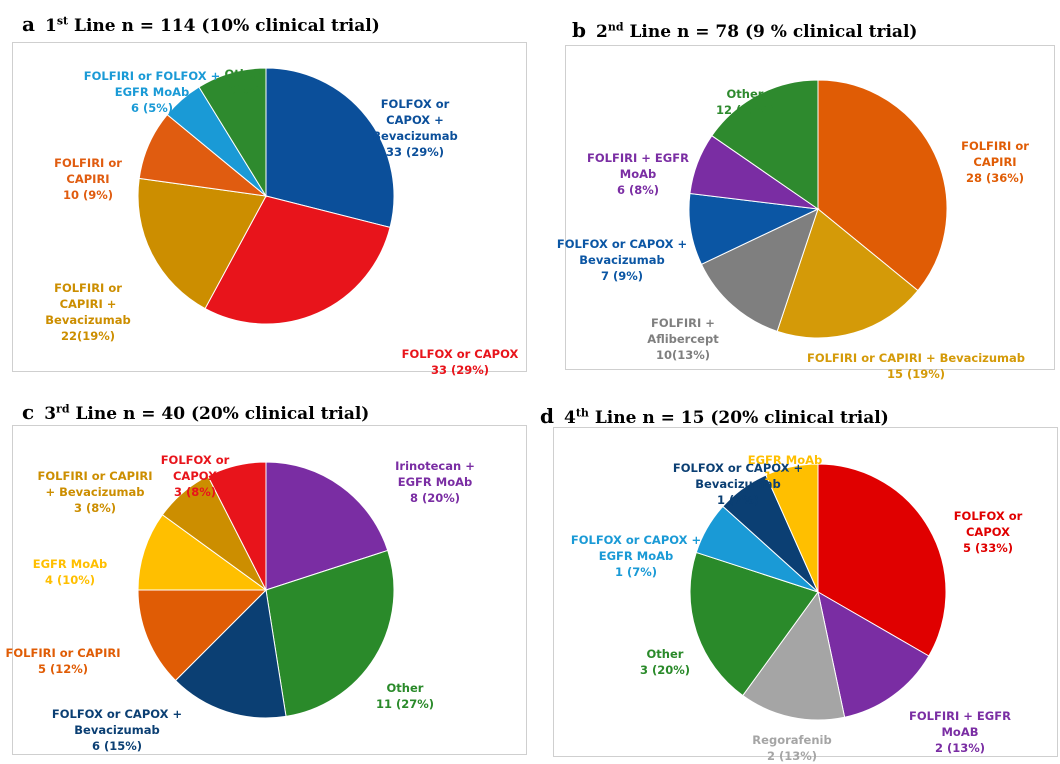 Image resolution: width=1060 pixels, height=764 pixels. I want to click on panel-a-title: a 1st Line n = 114 (10% clinical trial), so click(201, 24).